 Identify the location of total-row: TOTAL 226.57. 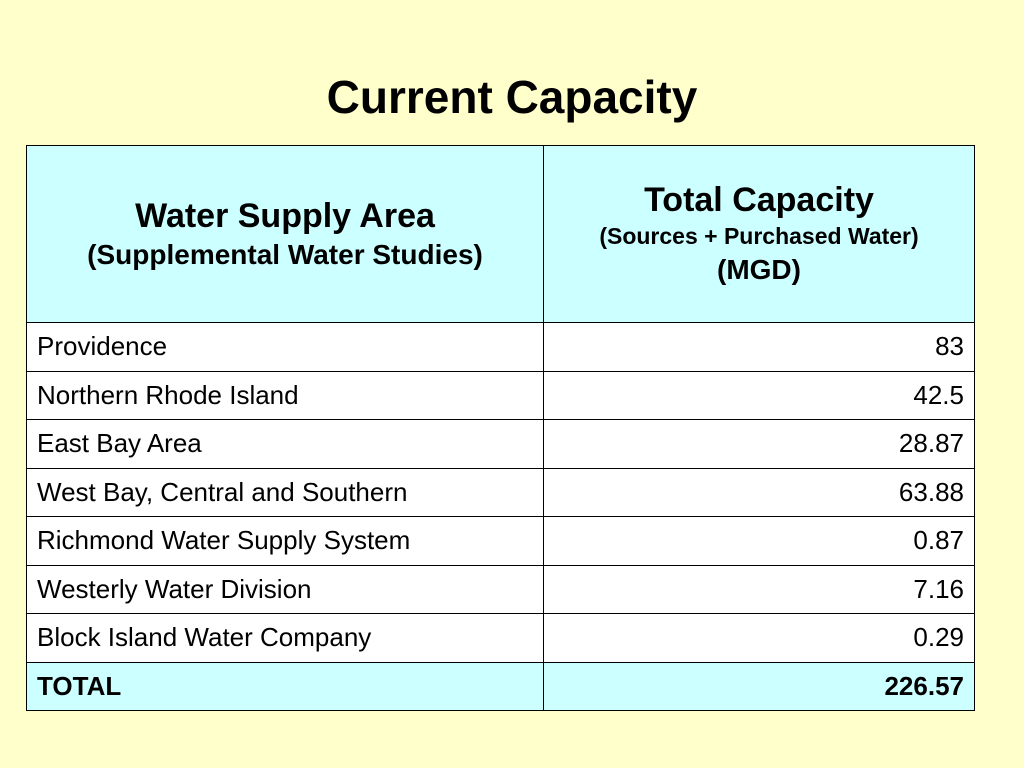
(500, 686).